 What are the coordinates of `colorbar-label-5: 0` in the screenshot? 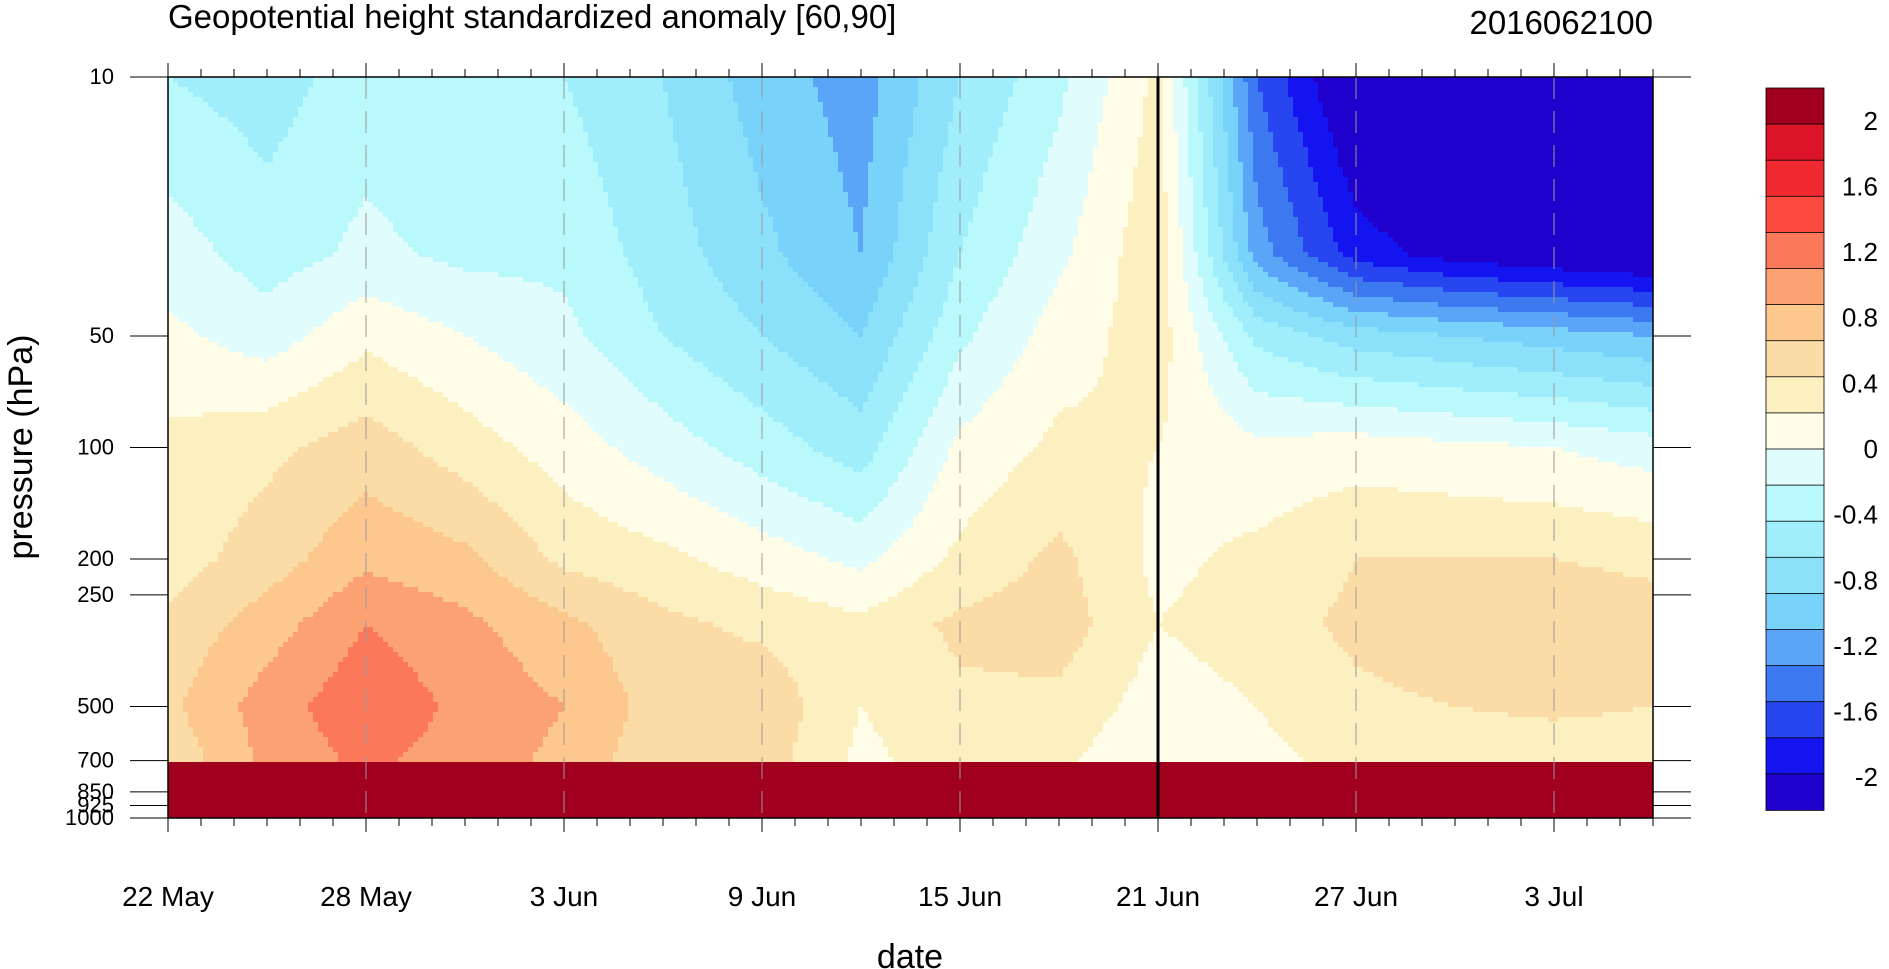 It's located at (1871, 449).